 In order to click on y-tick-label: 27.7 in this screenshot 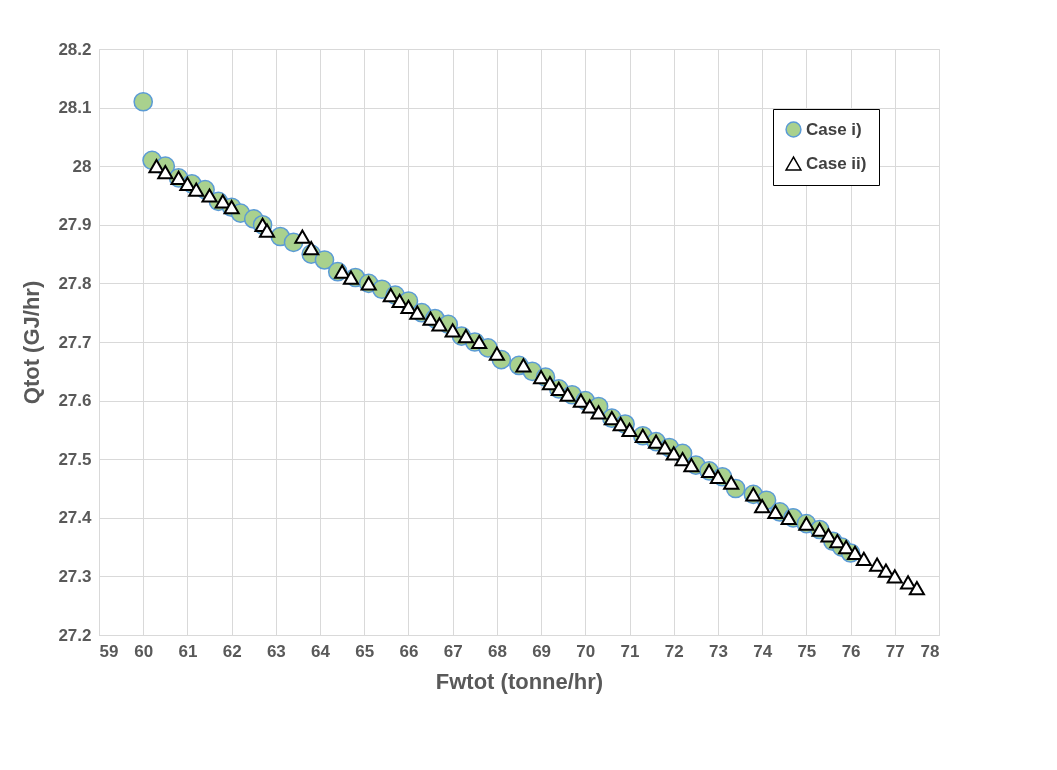, I will do `click(75, 342)`.